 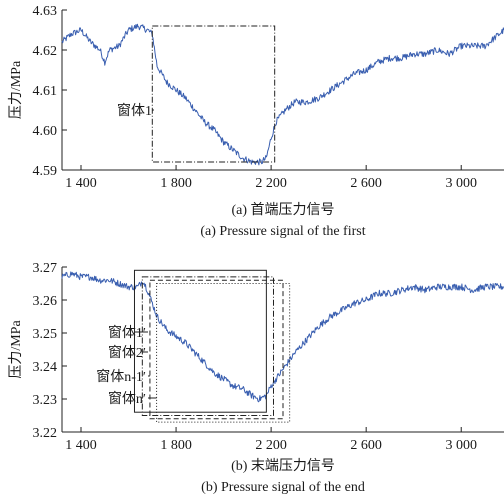 I want to click on window-label: 窗体2′, so click(x=127, y=352).